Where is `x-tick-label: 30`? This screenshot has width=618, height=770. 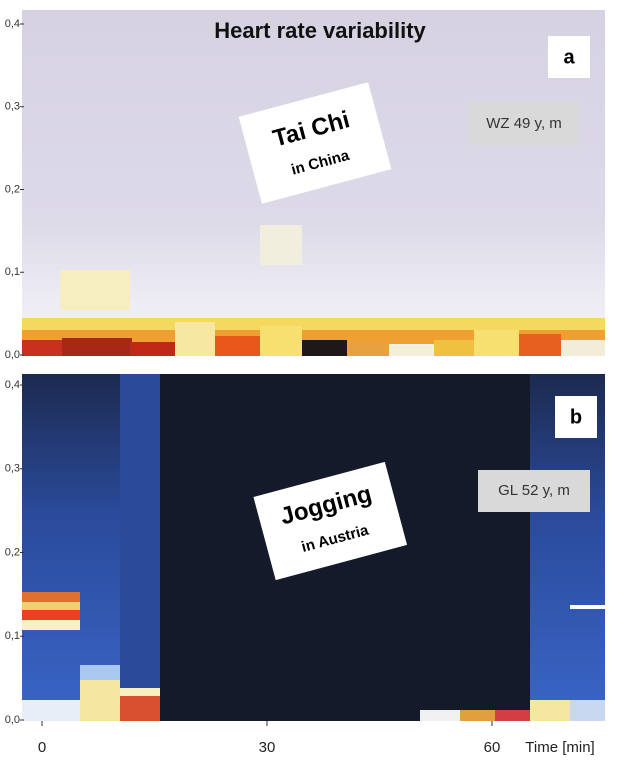 x-tick-label: 30 is located at coordinates (267, 747).